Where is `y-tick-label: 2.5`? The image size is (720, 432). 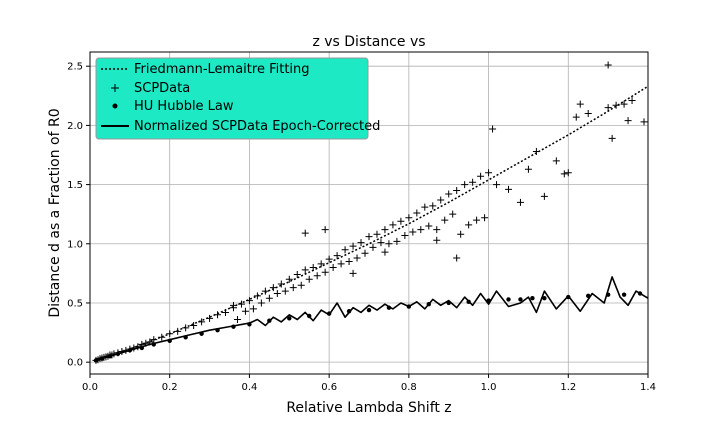
y-tick-label: 2.5 is located at coordinates (75, 67).